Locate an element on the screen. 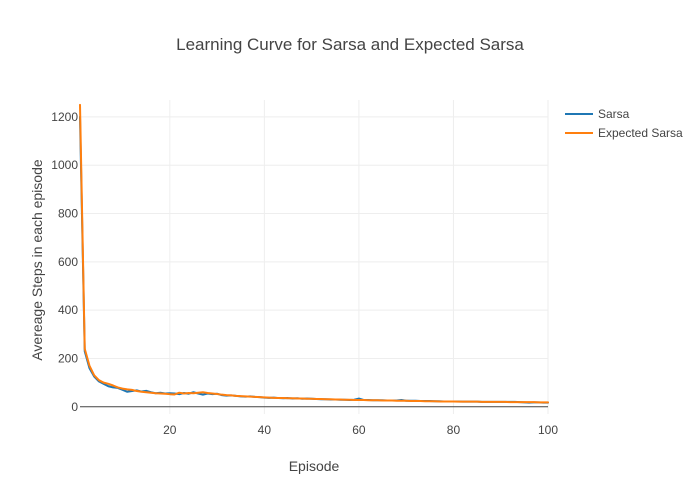 The height and width of the screenshot is (500, 700). y-tick-label: 1000 is located at coordinates (64, 165).